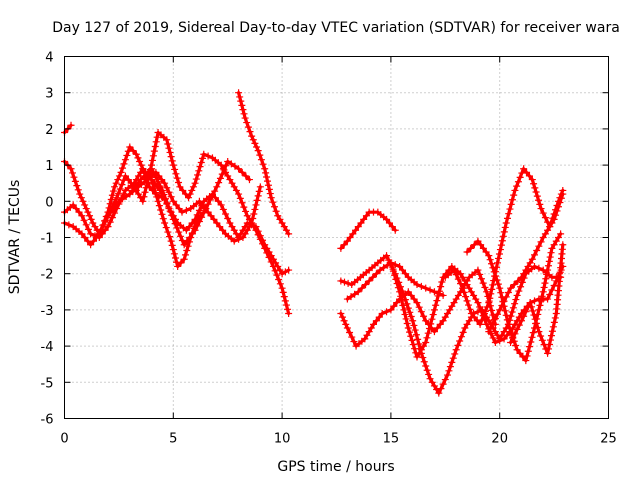  I want to click on x-tick-labels: 0 5 10 15 20 25, so click(338, 439).